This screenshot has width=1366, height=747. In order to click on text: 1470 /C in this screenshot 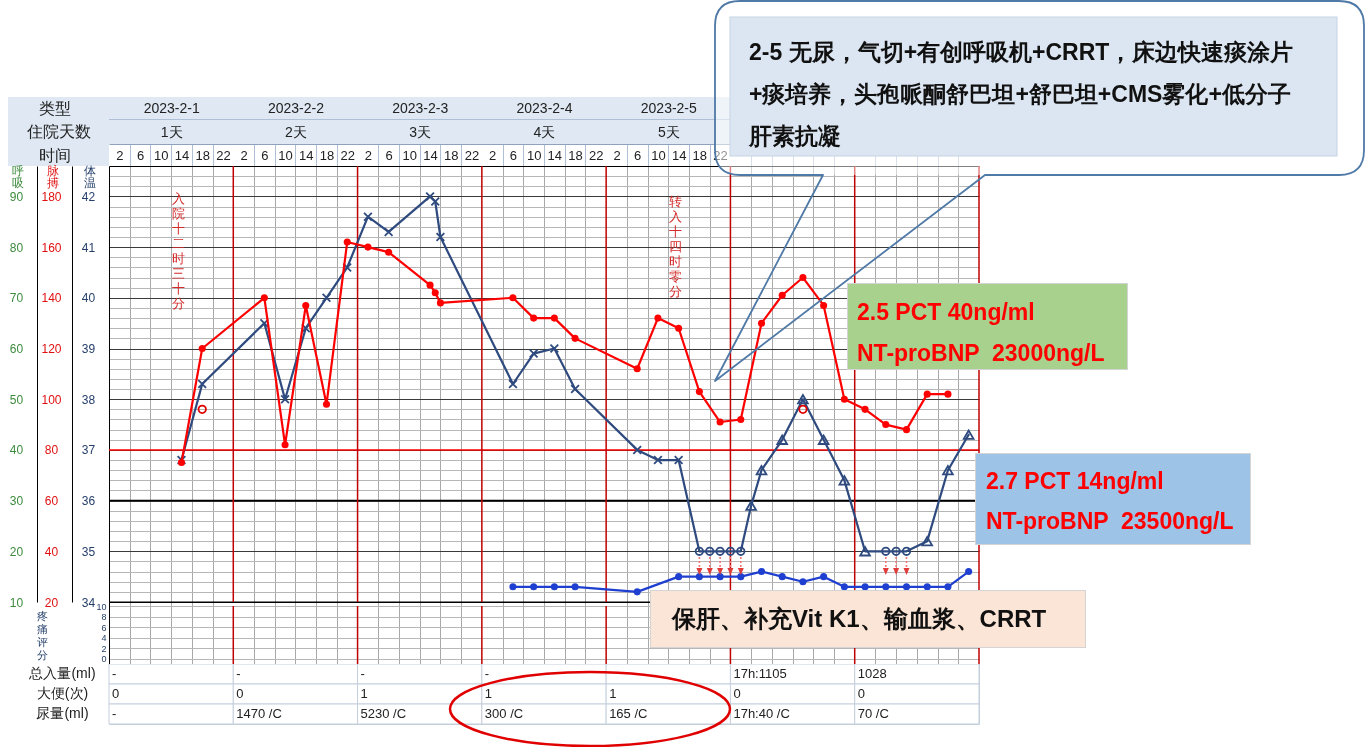, I will do `click(259, 713)`.